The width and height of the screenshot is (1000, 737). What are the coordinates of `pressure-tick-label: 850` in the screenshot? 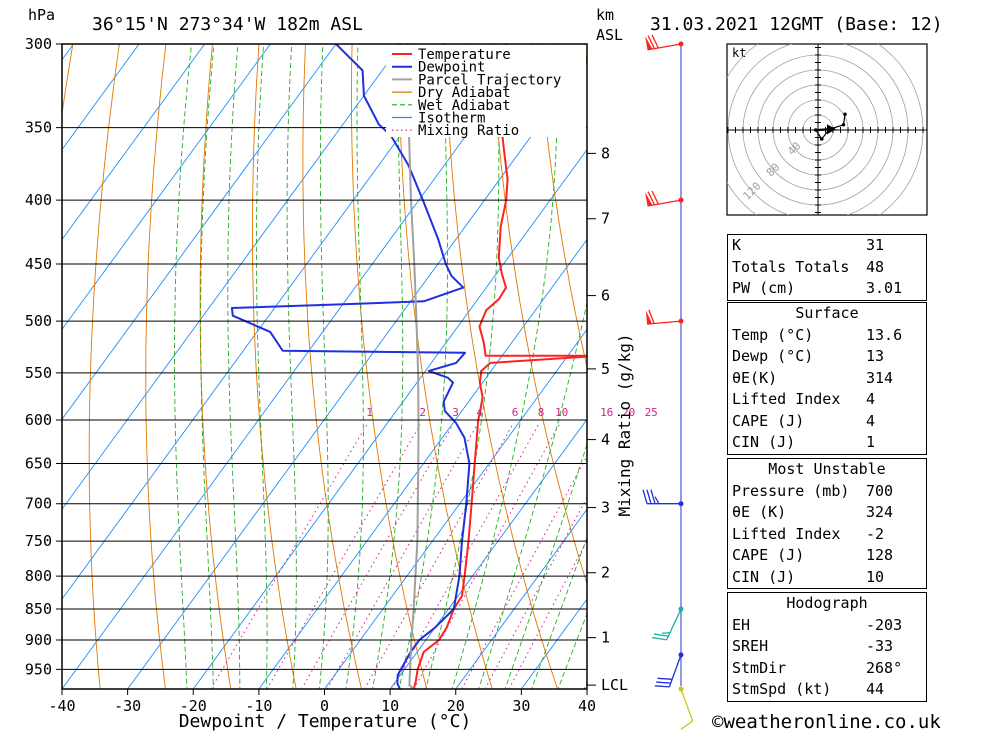 It's located at (38, 609).